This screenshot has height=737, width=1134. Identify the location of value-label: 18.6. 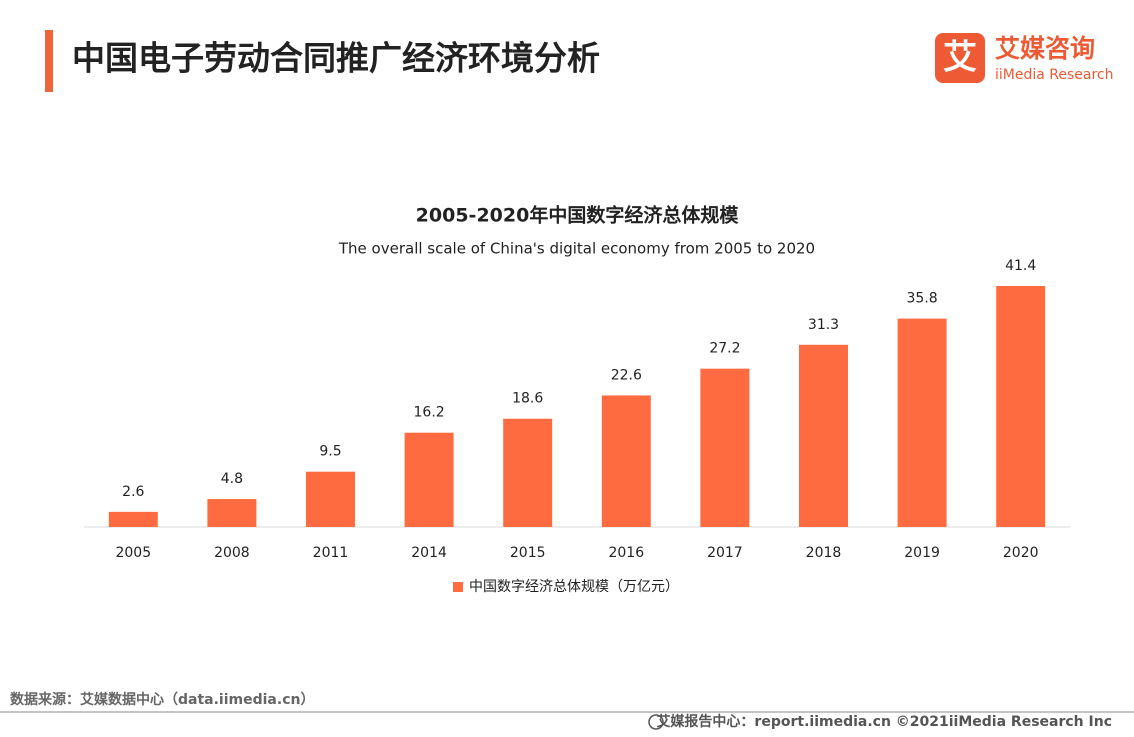
(527, 399).